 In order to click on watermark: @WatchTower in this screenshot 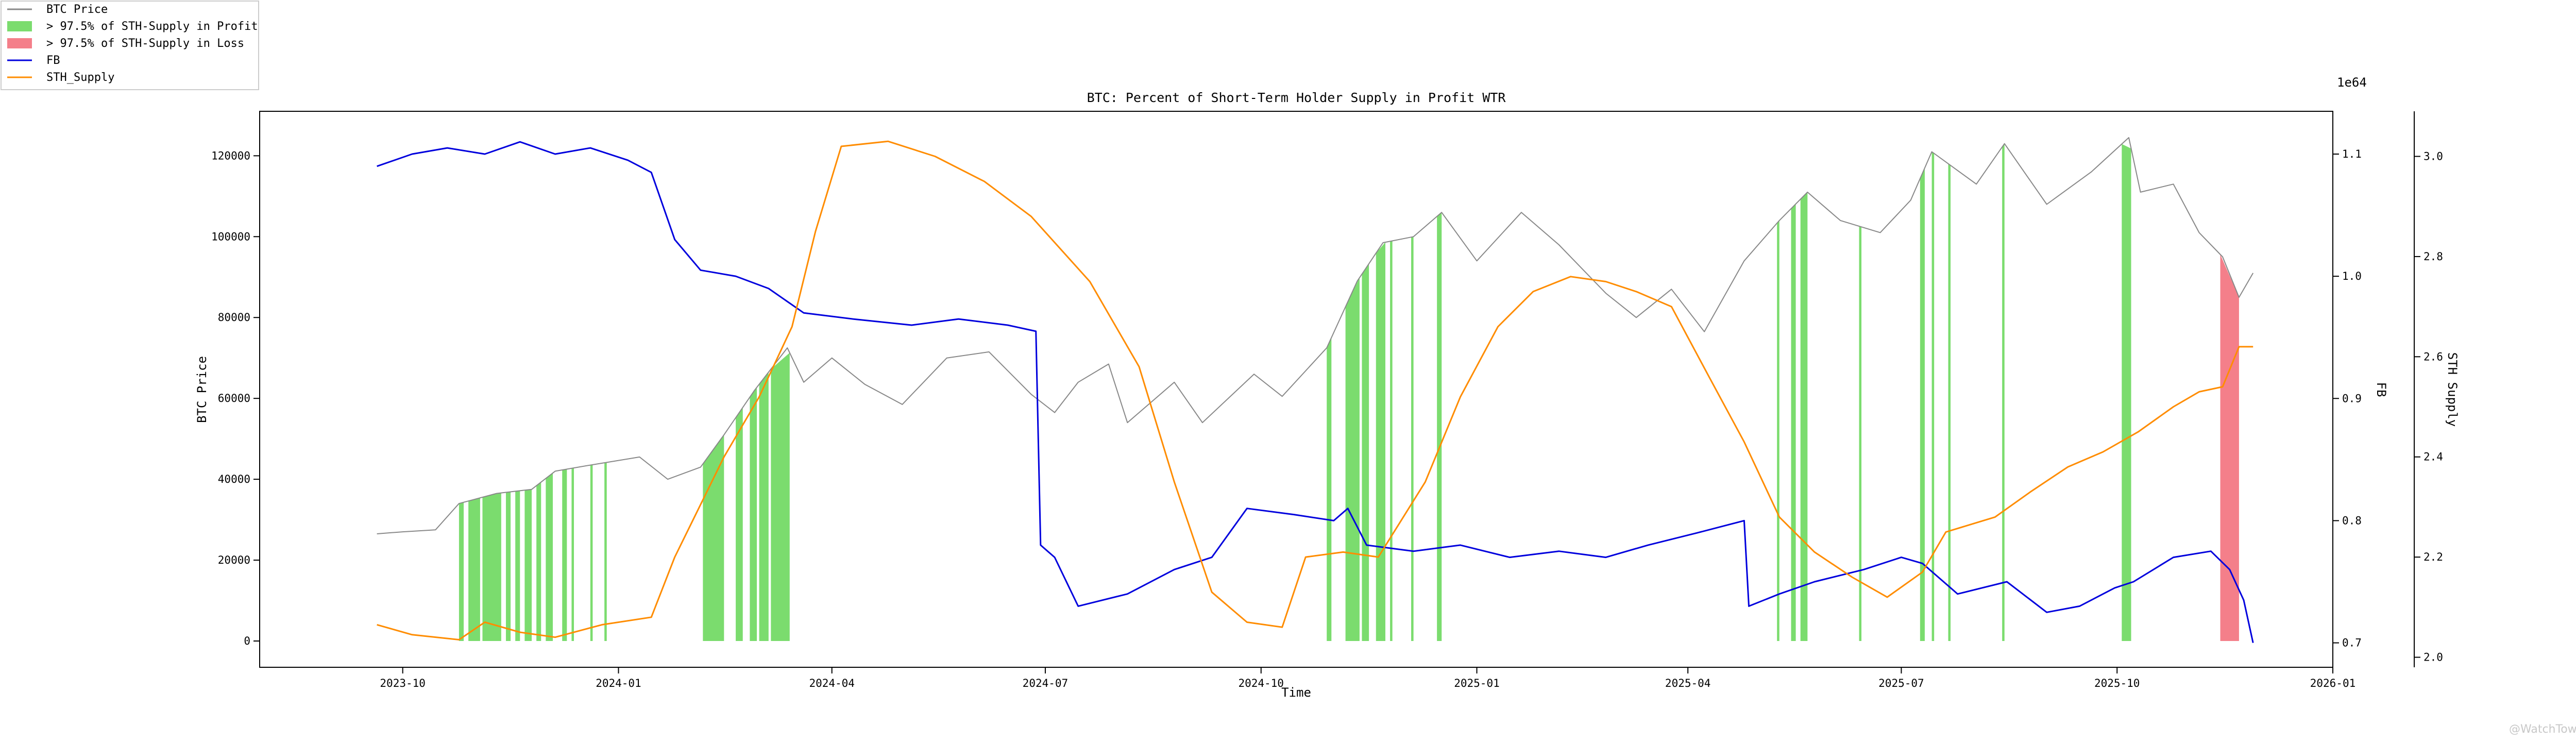, I will do `click(2542, 729)`.